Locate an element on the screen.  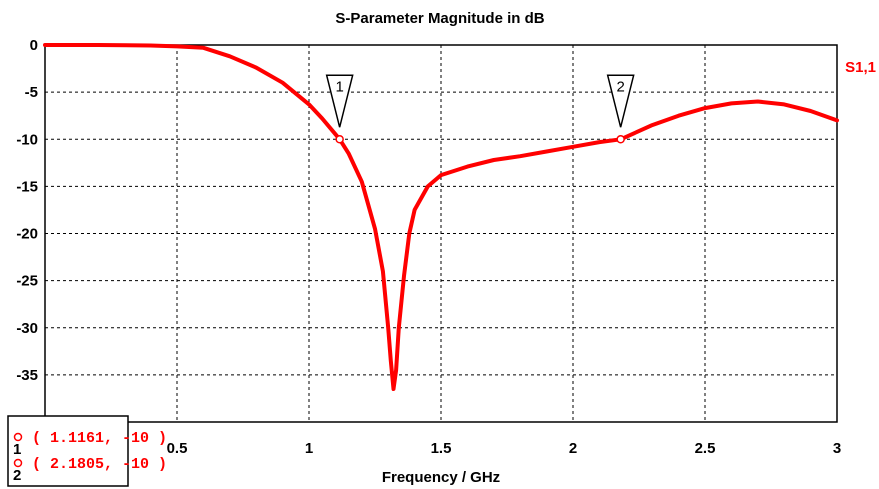
x-axis-label: Frequency / GHz is located at coordinates (441, 477).